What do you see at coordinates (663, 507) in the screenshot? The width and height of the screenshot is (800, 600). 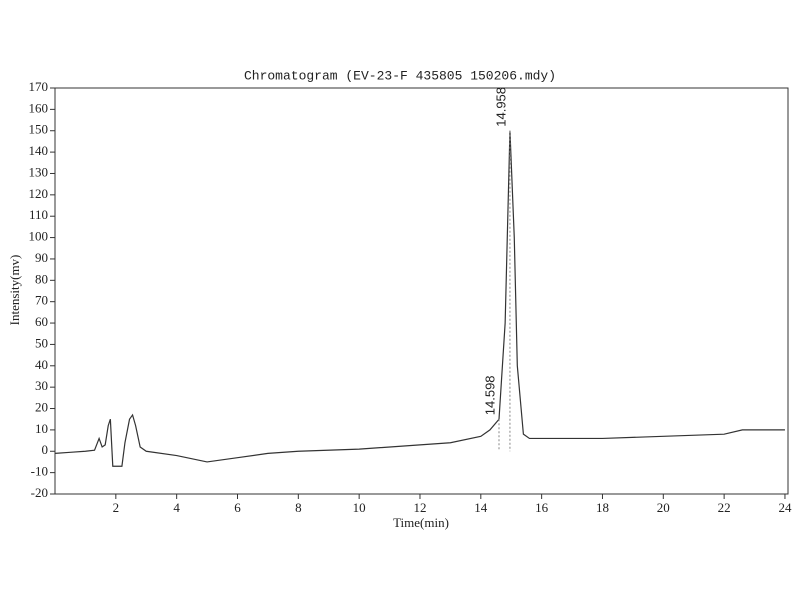 I see `x-tick-label: 20` at bounding box center [663, 507].